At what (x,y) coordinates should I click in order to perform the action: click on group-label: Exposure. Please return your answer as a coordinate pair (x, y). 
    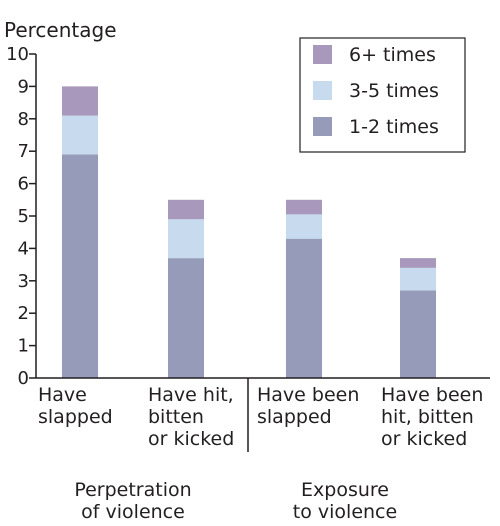
    Looking at the image, I should click on (345, 490).